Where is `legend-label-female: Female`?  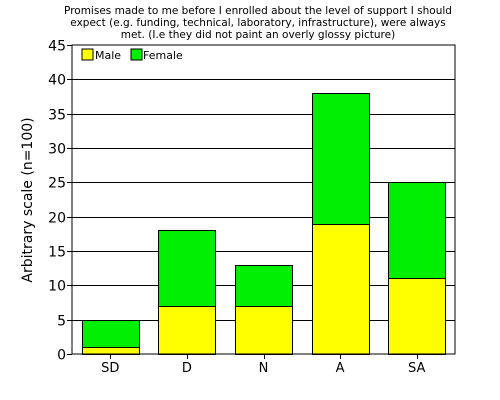 legend-label-female: Female is located at coordinates (163, 55).